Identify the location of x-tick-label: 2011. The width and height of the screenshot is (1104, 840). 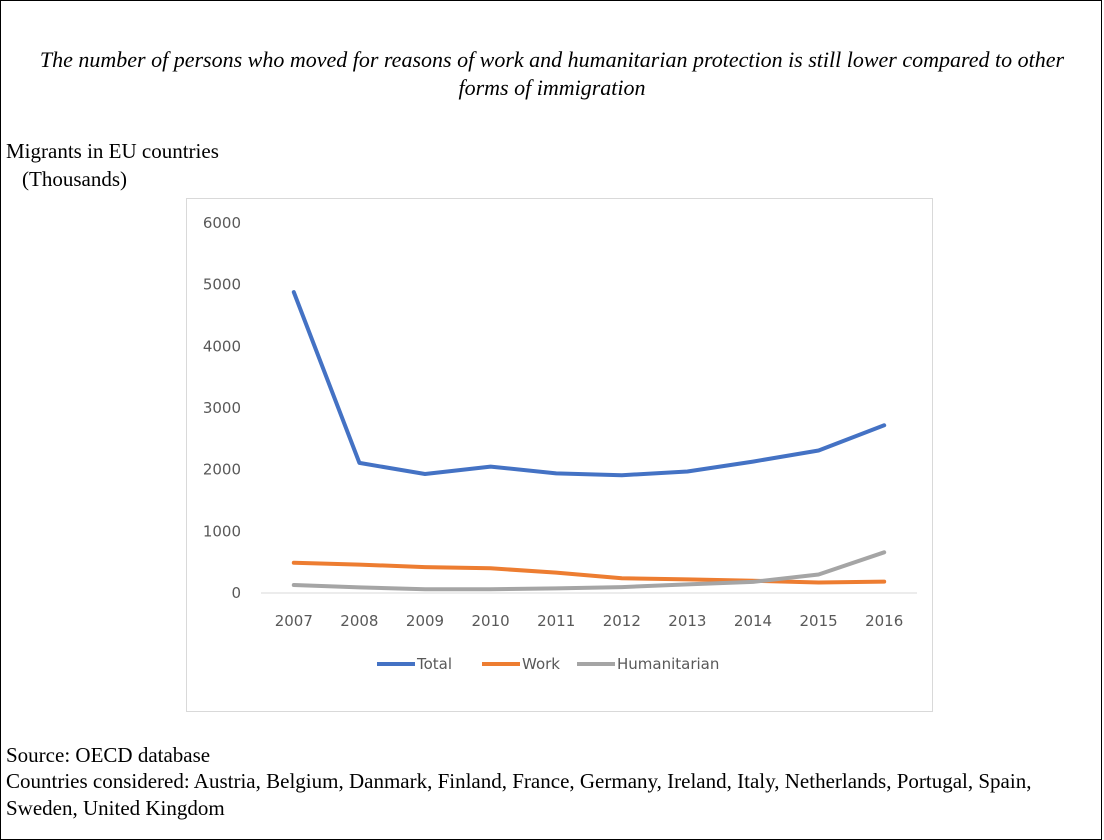
(556, 621).